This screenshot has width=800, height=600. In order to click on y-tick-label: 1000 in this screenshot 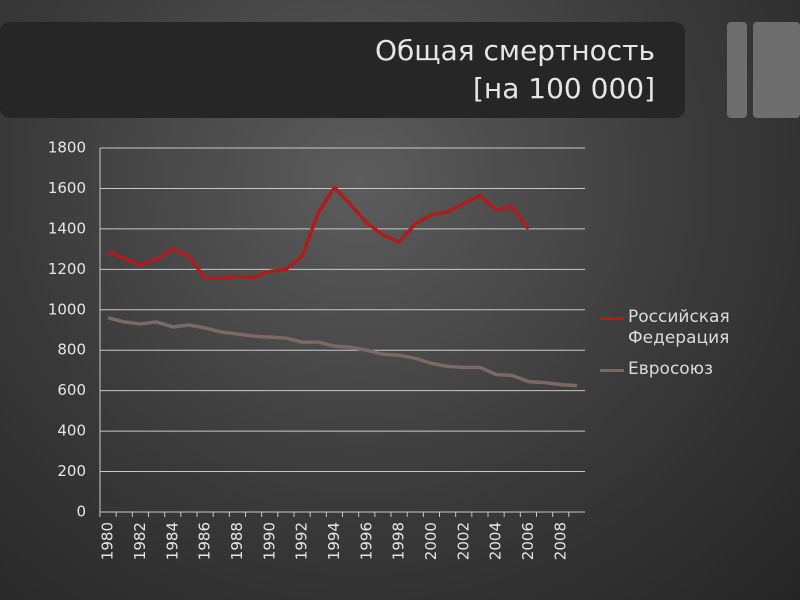, I will do `click(67, 309)`.